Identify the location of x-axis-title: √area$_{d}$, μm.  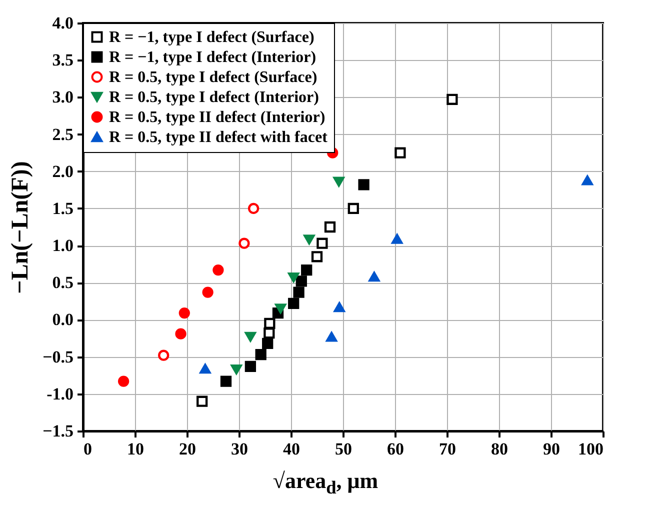
(326, 483).